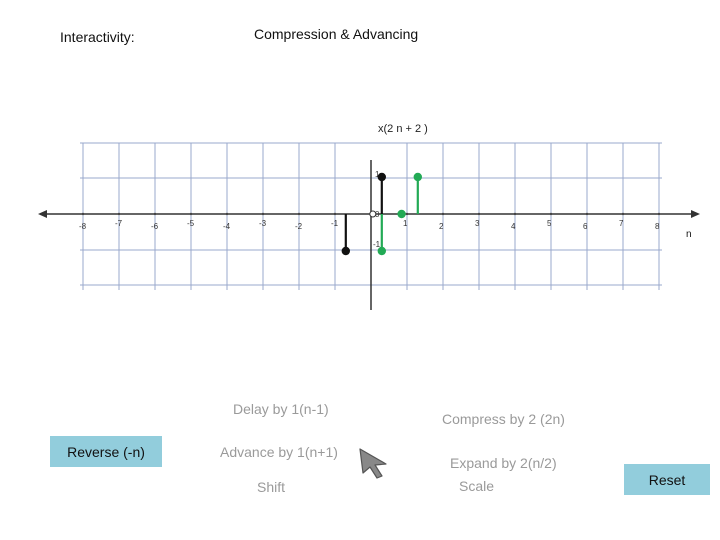 Image resolution: width=720 pixels, height=540 pixels. I want to click on scale-label: Scale, so click(477, 486).